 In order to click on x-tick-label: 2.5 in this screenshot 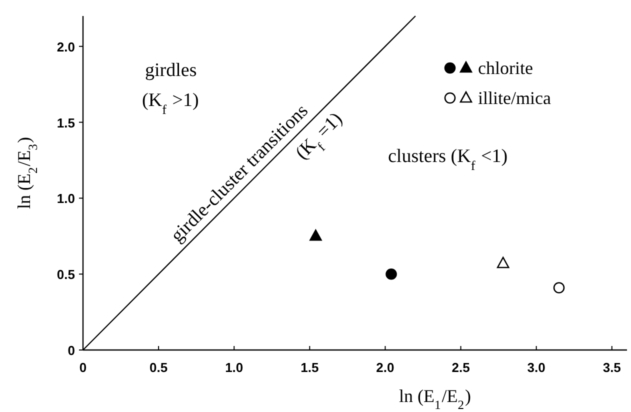, I will do `click(461, 367)`.